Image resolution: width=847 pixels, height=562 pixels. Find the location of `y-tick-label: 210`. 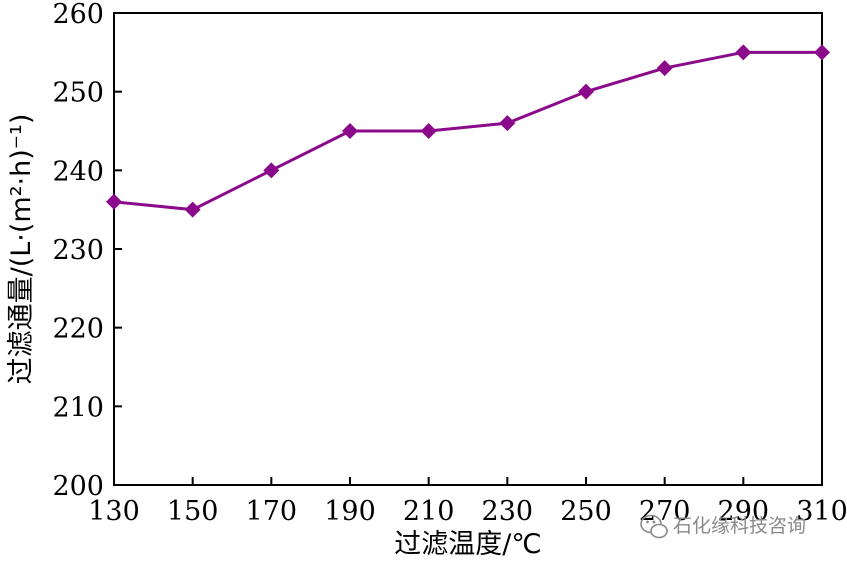

y-tick-label: 210 is located at coordinates (78, 407).